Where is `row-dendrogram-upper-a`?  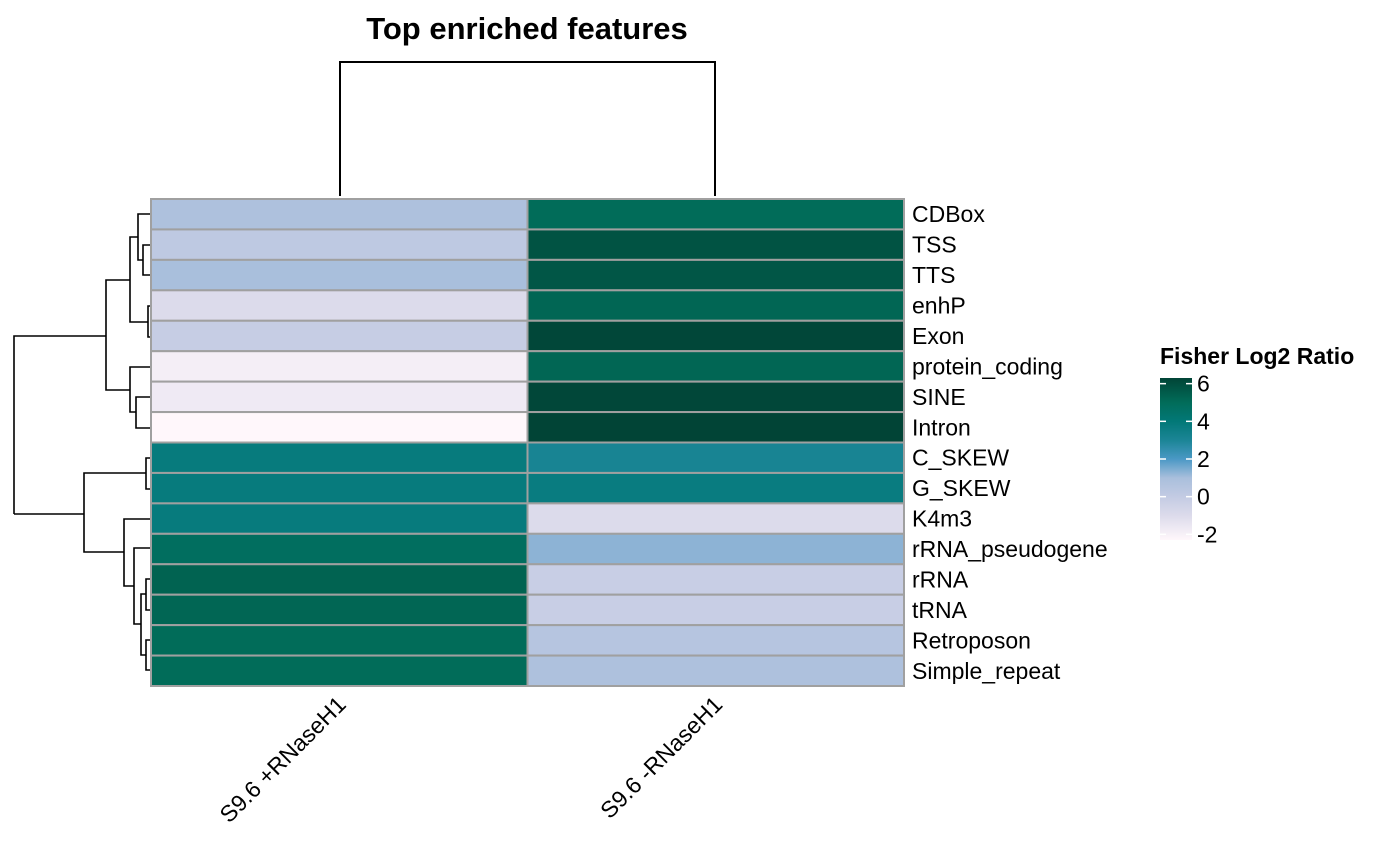
row-dendrogram-upper-a is located at coordinates (138, 279).